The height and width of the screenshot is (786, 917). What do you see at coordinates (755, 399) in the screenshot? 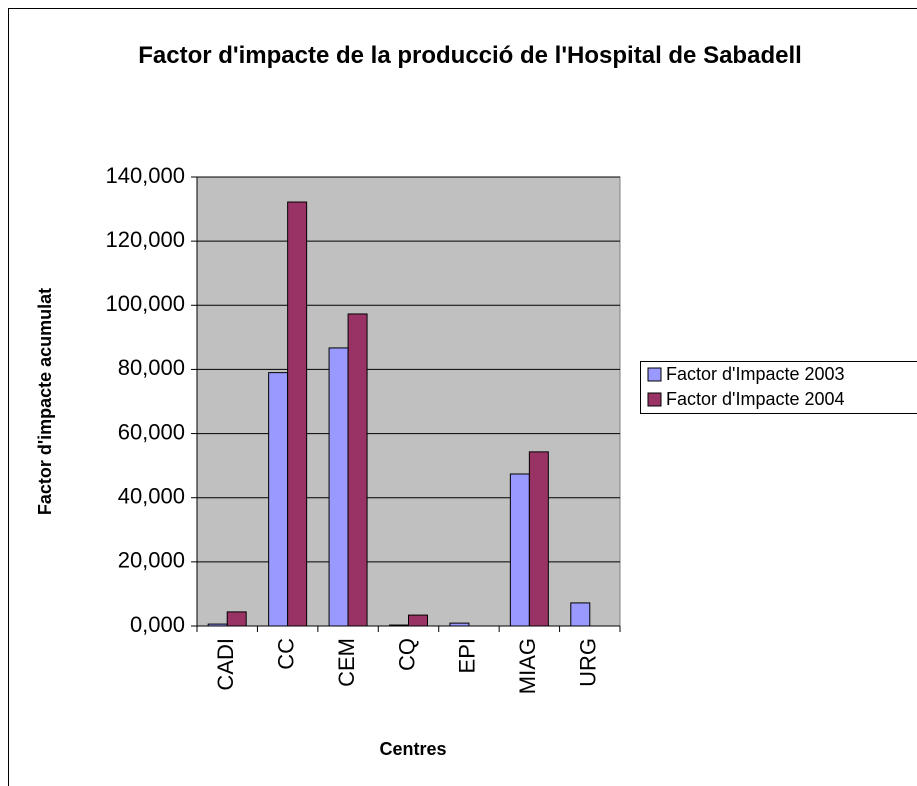
I see `legend-label: Factor d'Impacte 2004` at bounding box center [755, 399].